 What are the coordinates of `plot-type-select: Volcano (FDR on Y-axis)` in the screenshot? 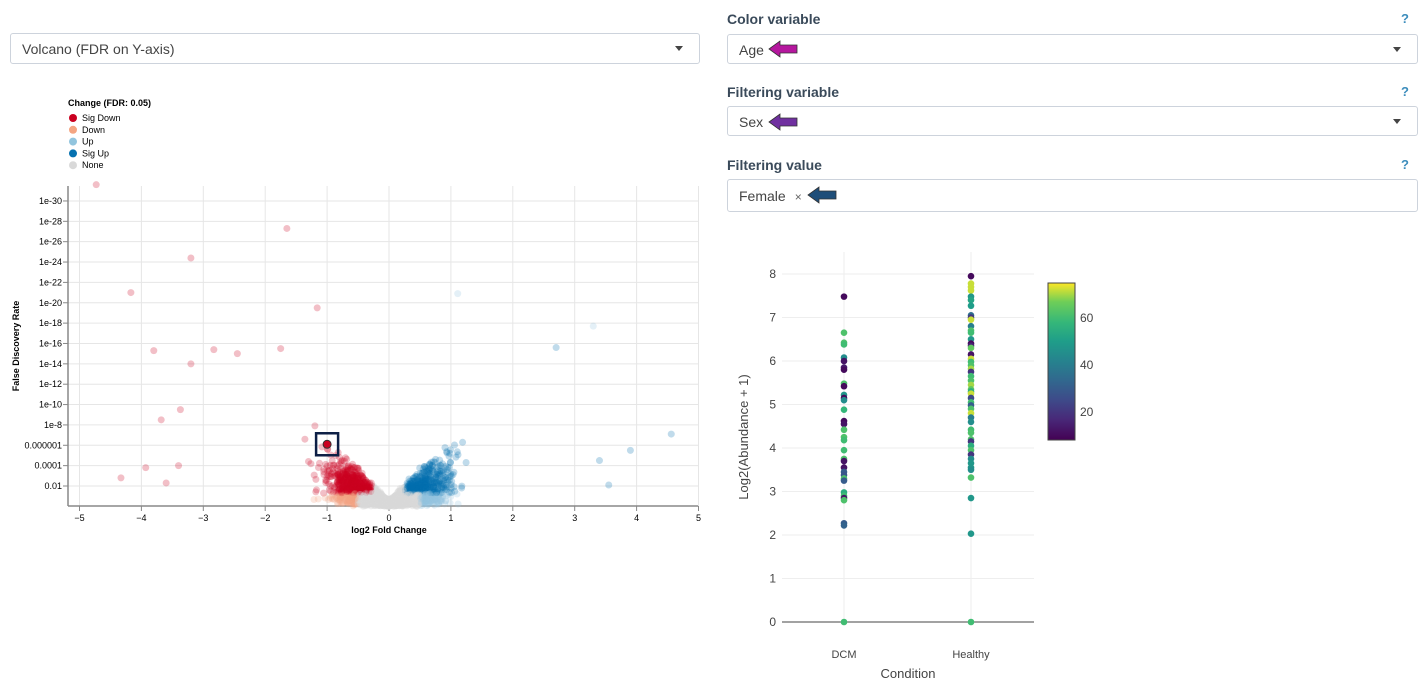 It's located at (355, 48).